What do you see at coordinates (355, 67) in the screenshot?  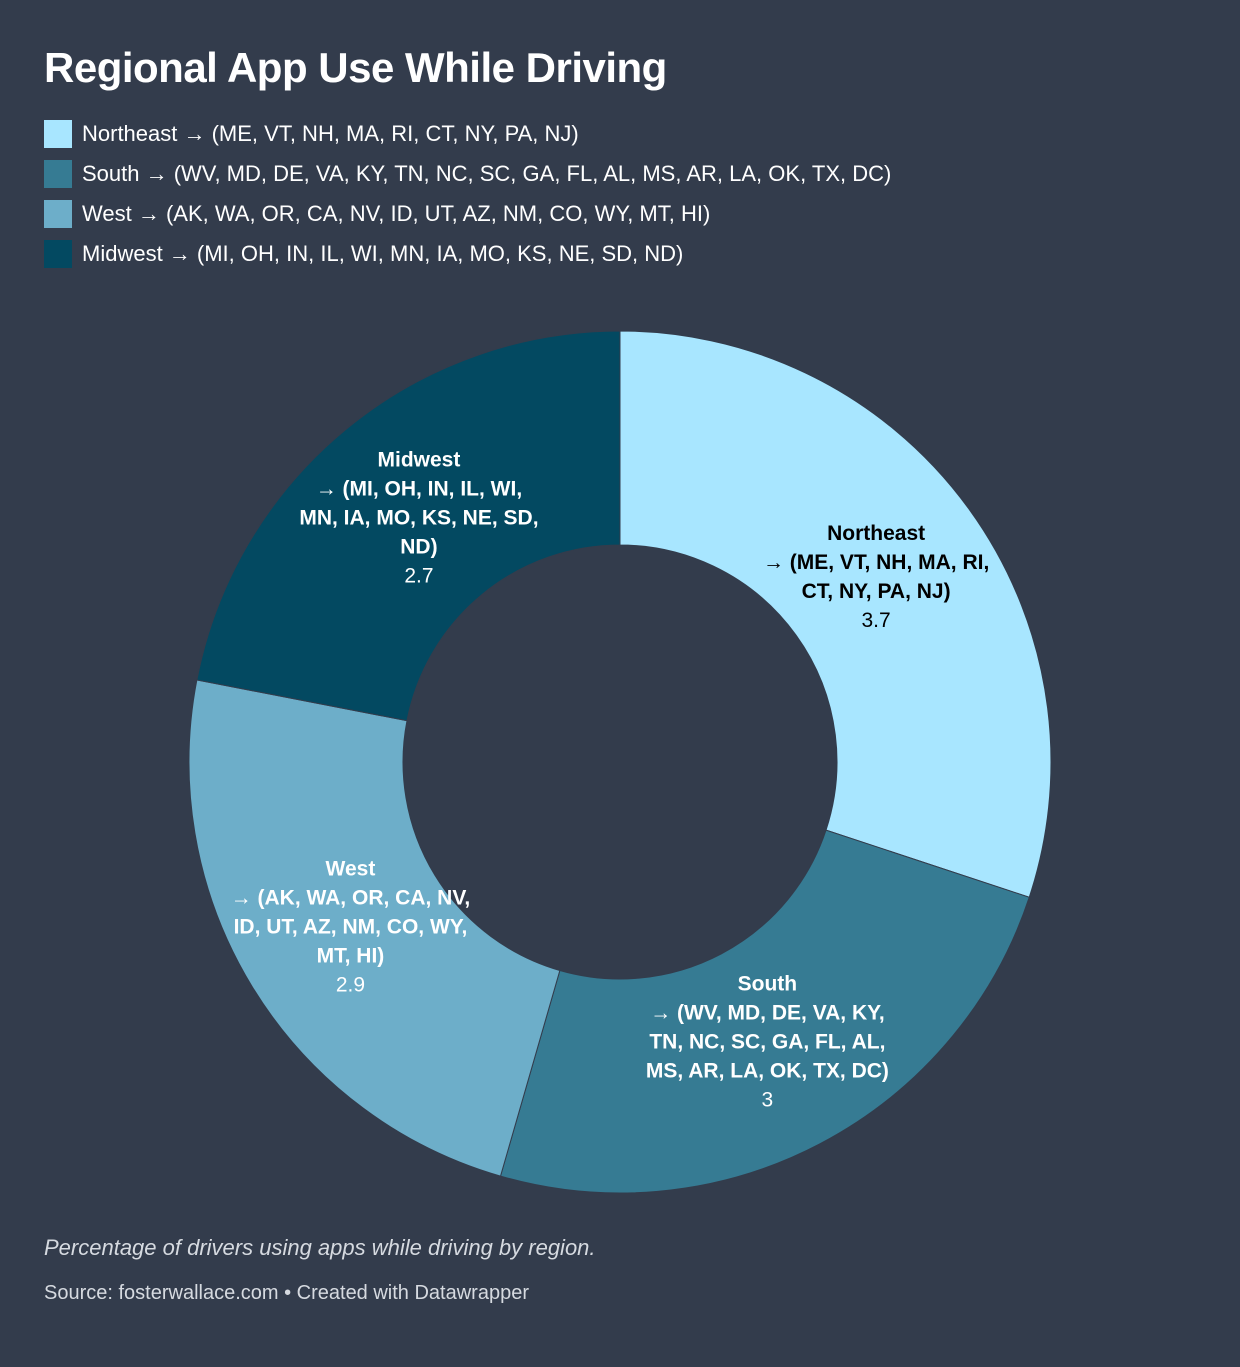 I see `chart-title: Regional App Use While Driving` at bounding box center [355, 67].